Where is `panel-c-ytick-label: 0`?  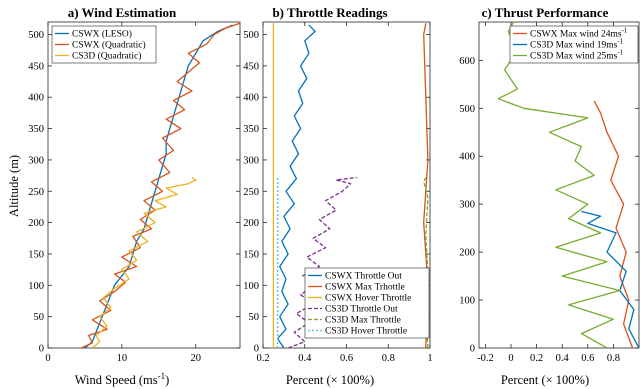
panel-c-ytick-label: 0 is located at coordinates (472, 349).